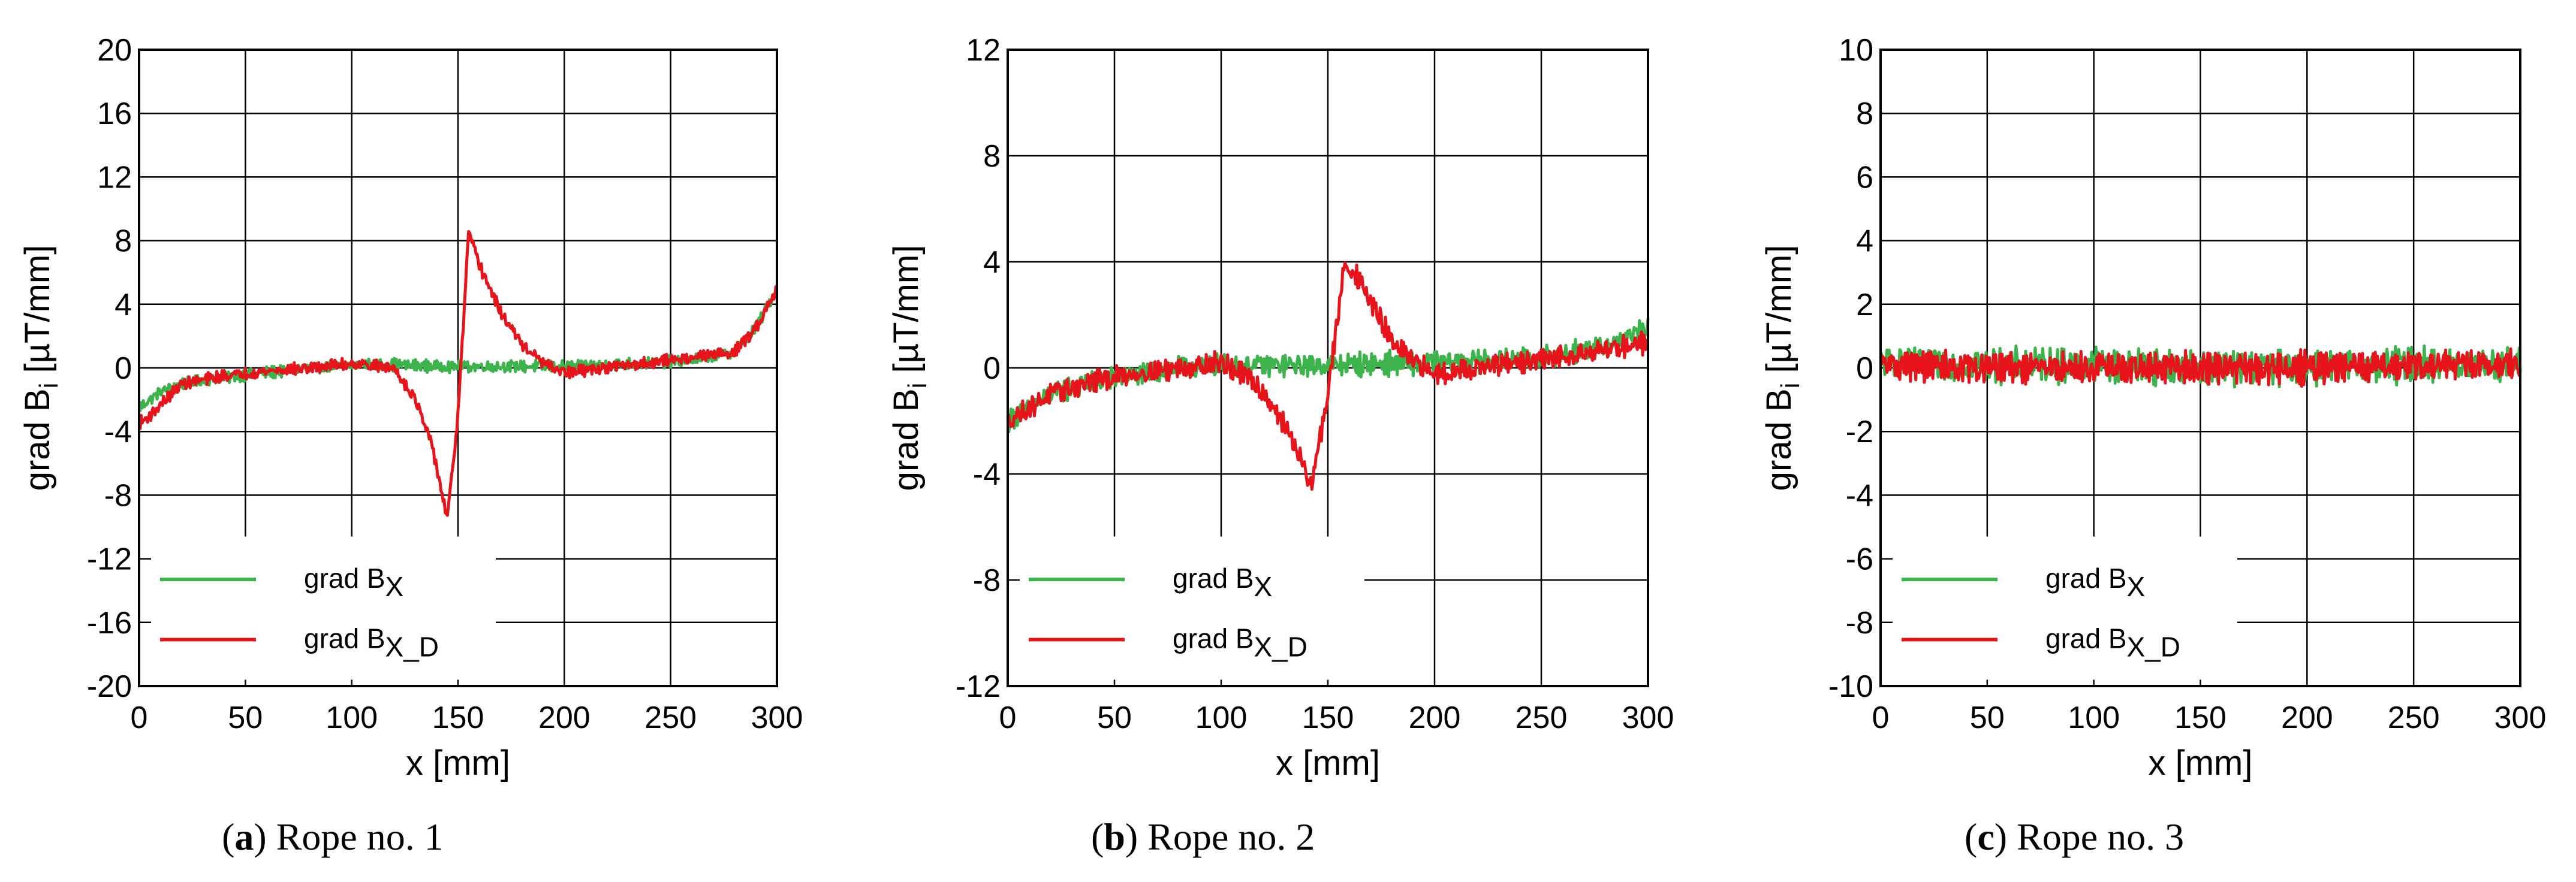  I want to click on y-tick-label: 20, so click(114, 51).